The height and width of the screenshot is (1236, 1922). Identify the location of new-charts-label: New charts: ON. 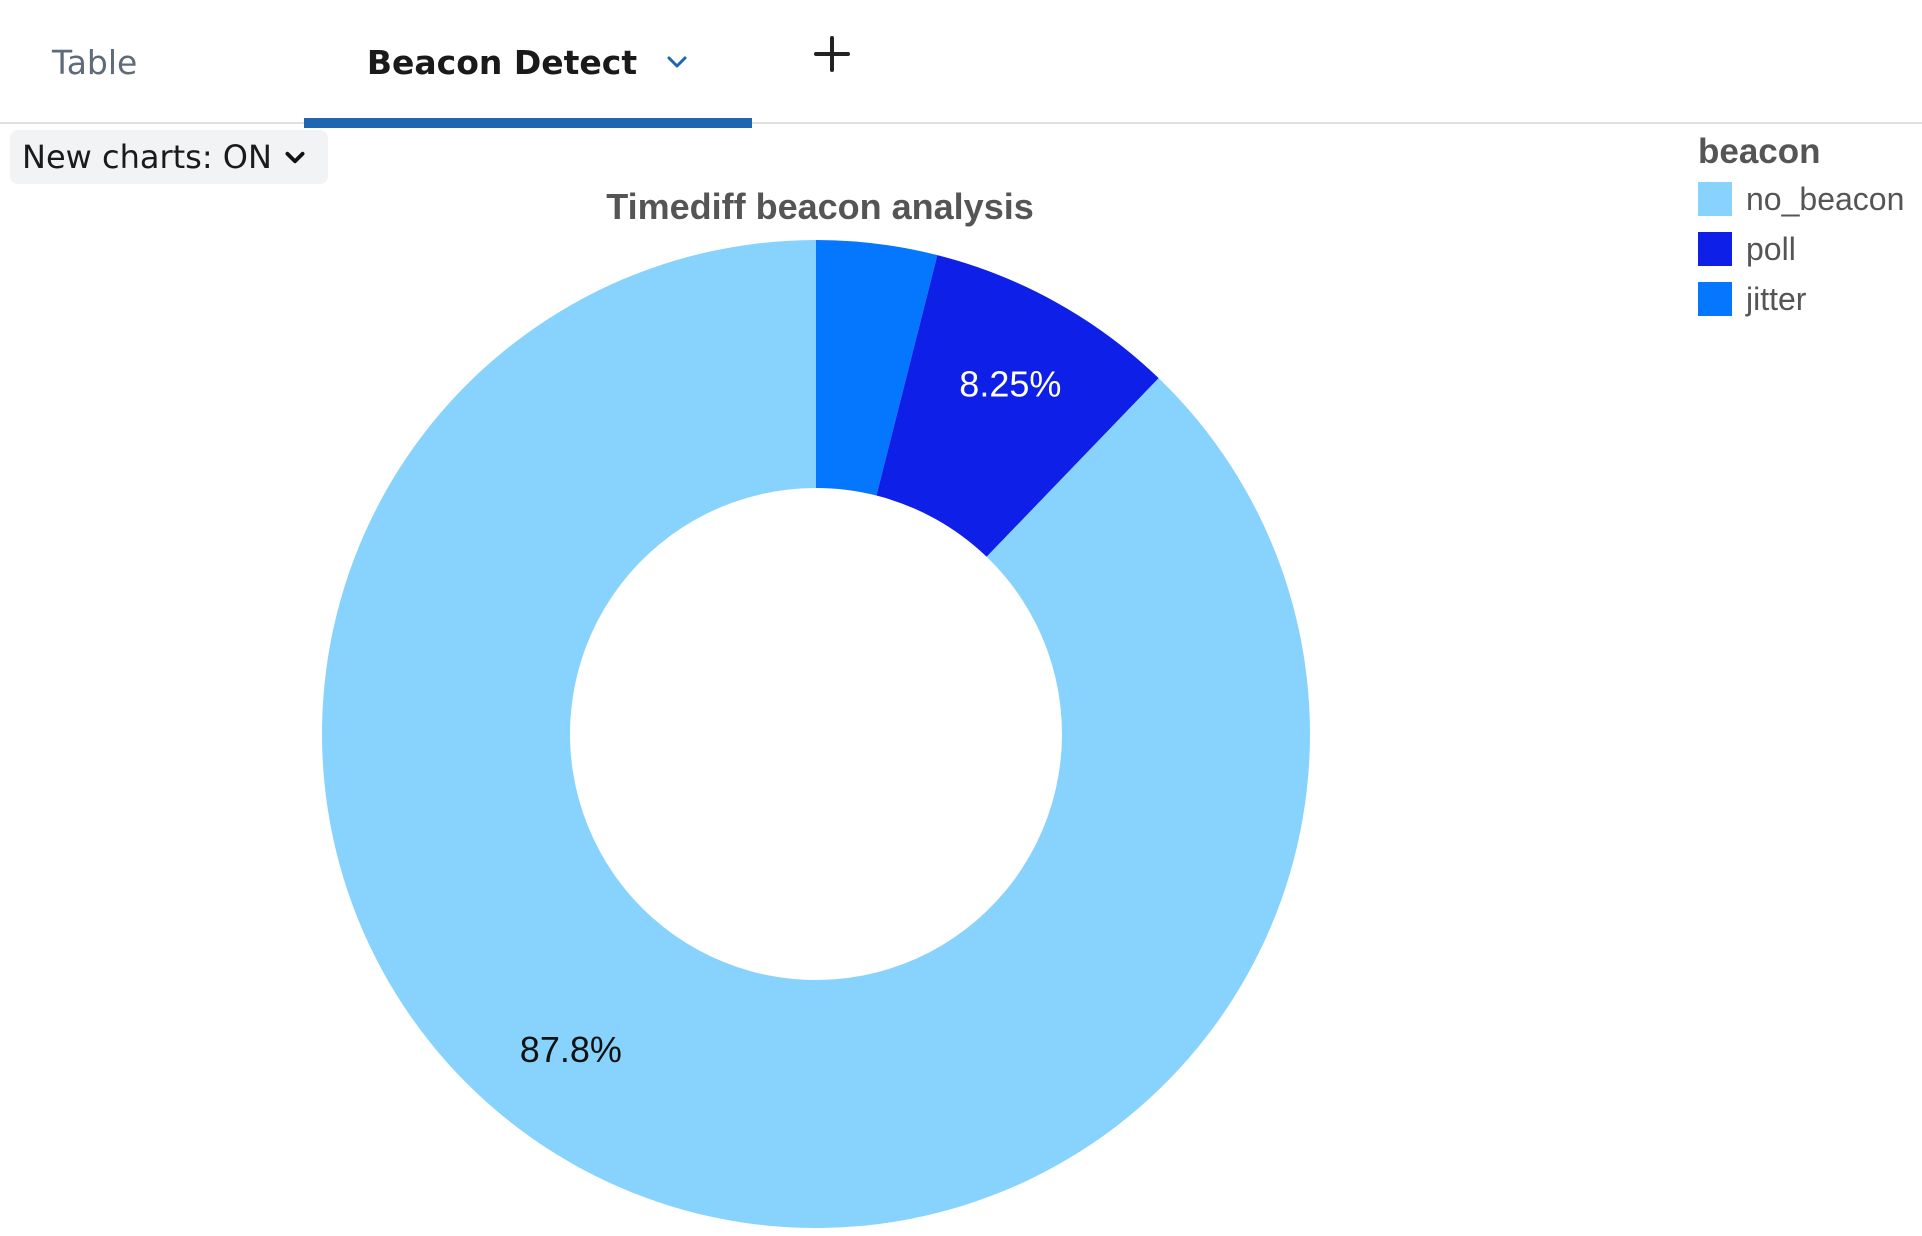
(147, 157).